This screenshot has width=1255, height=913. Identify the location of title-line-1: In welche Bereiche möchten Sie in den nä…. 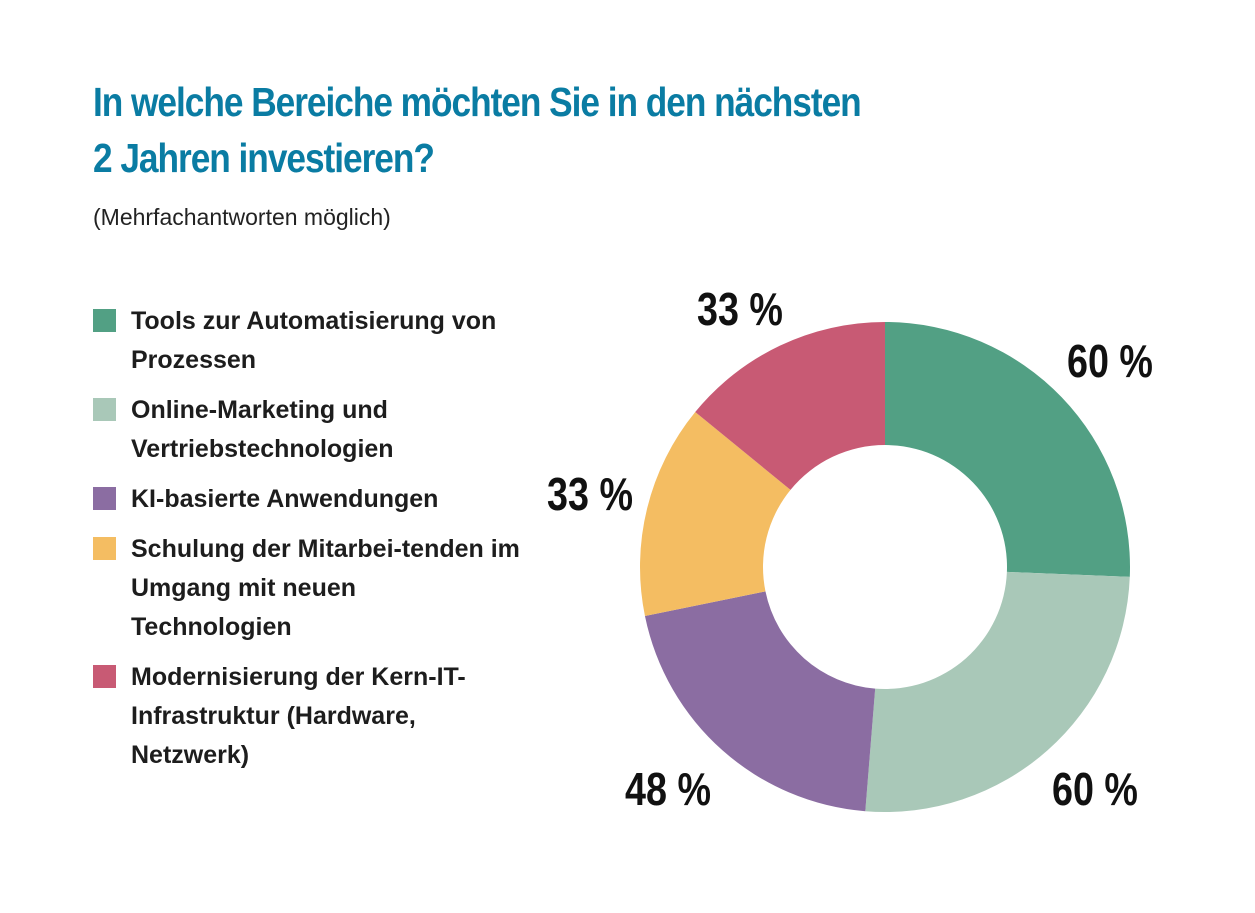
(477, 102).